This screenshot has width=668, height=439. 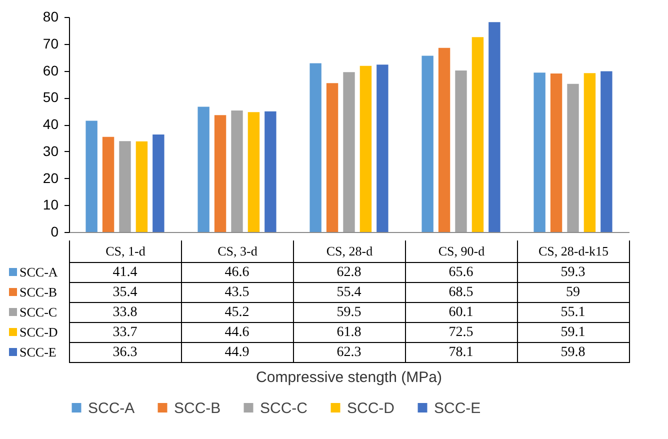 What do you see at coordinates (573, 312) in the screenshot?
I see `data-label: 55.1` at bounding box center [573, 312].